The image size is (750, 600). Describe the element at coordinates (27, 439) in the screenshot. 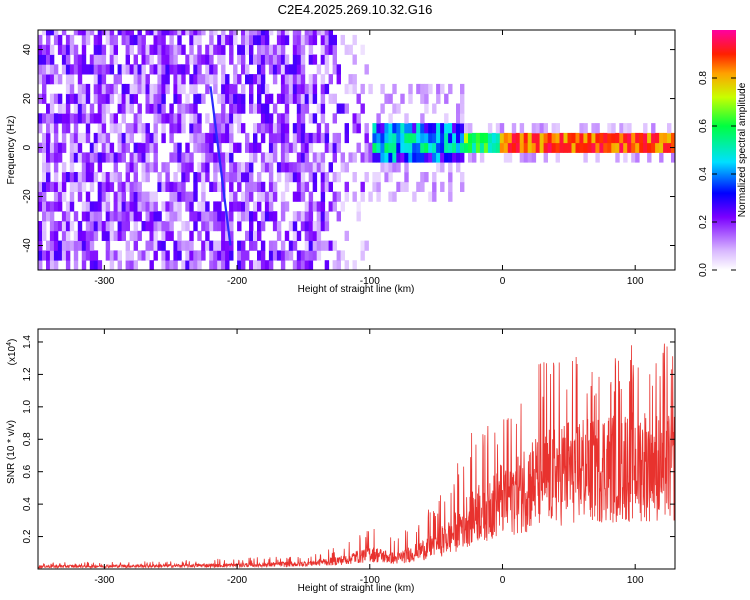

I see `snr-ytick-label: 0.8` at that location.